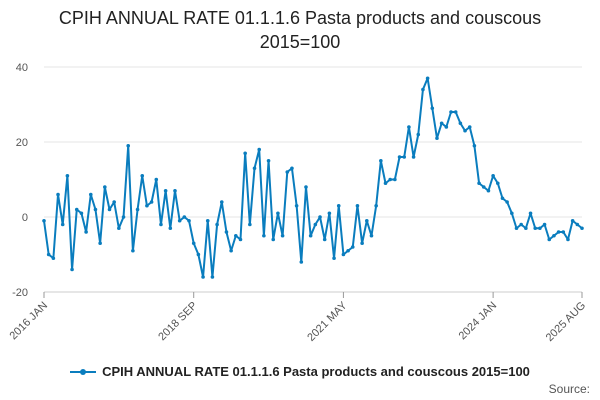 This screenshot has width=600, height=400. What do you see at coordinates (178, 322) in the screenshot?
I see `x-tick-label: 2018 SEP` at bounding box center [178, 322].